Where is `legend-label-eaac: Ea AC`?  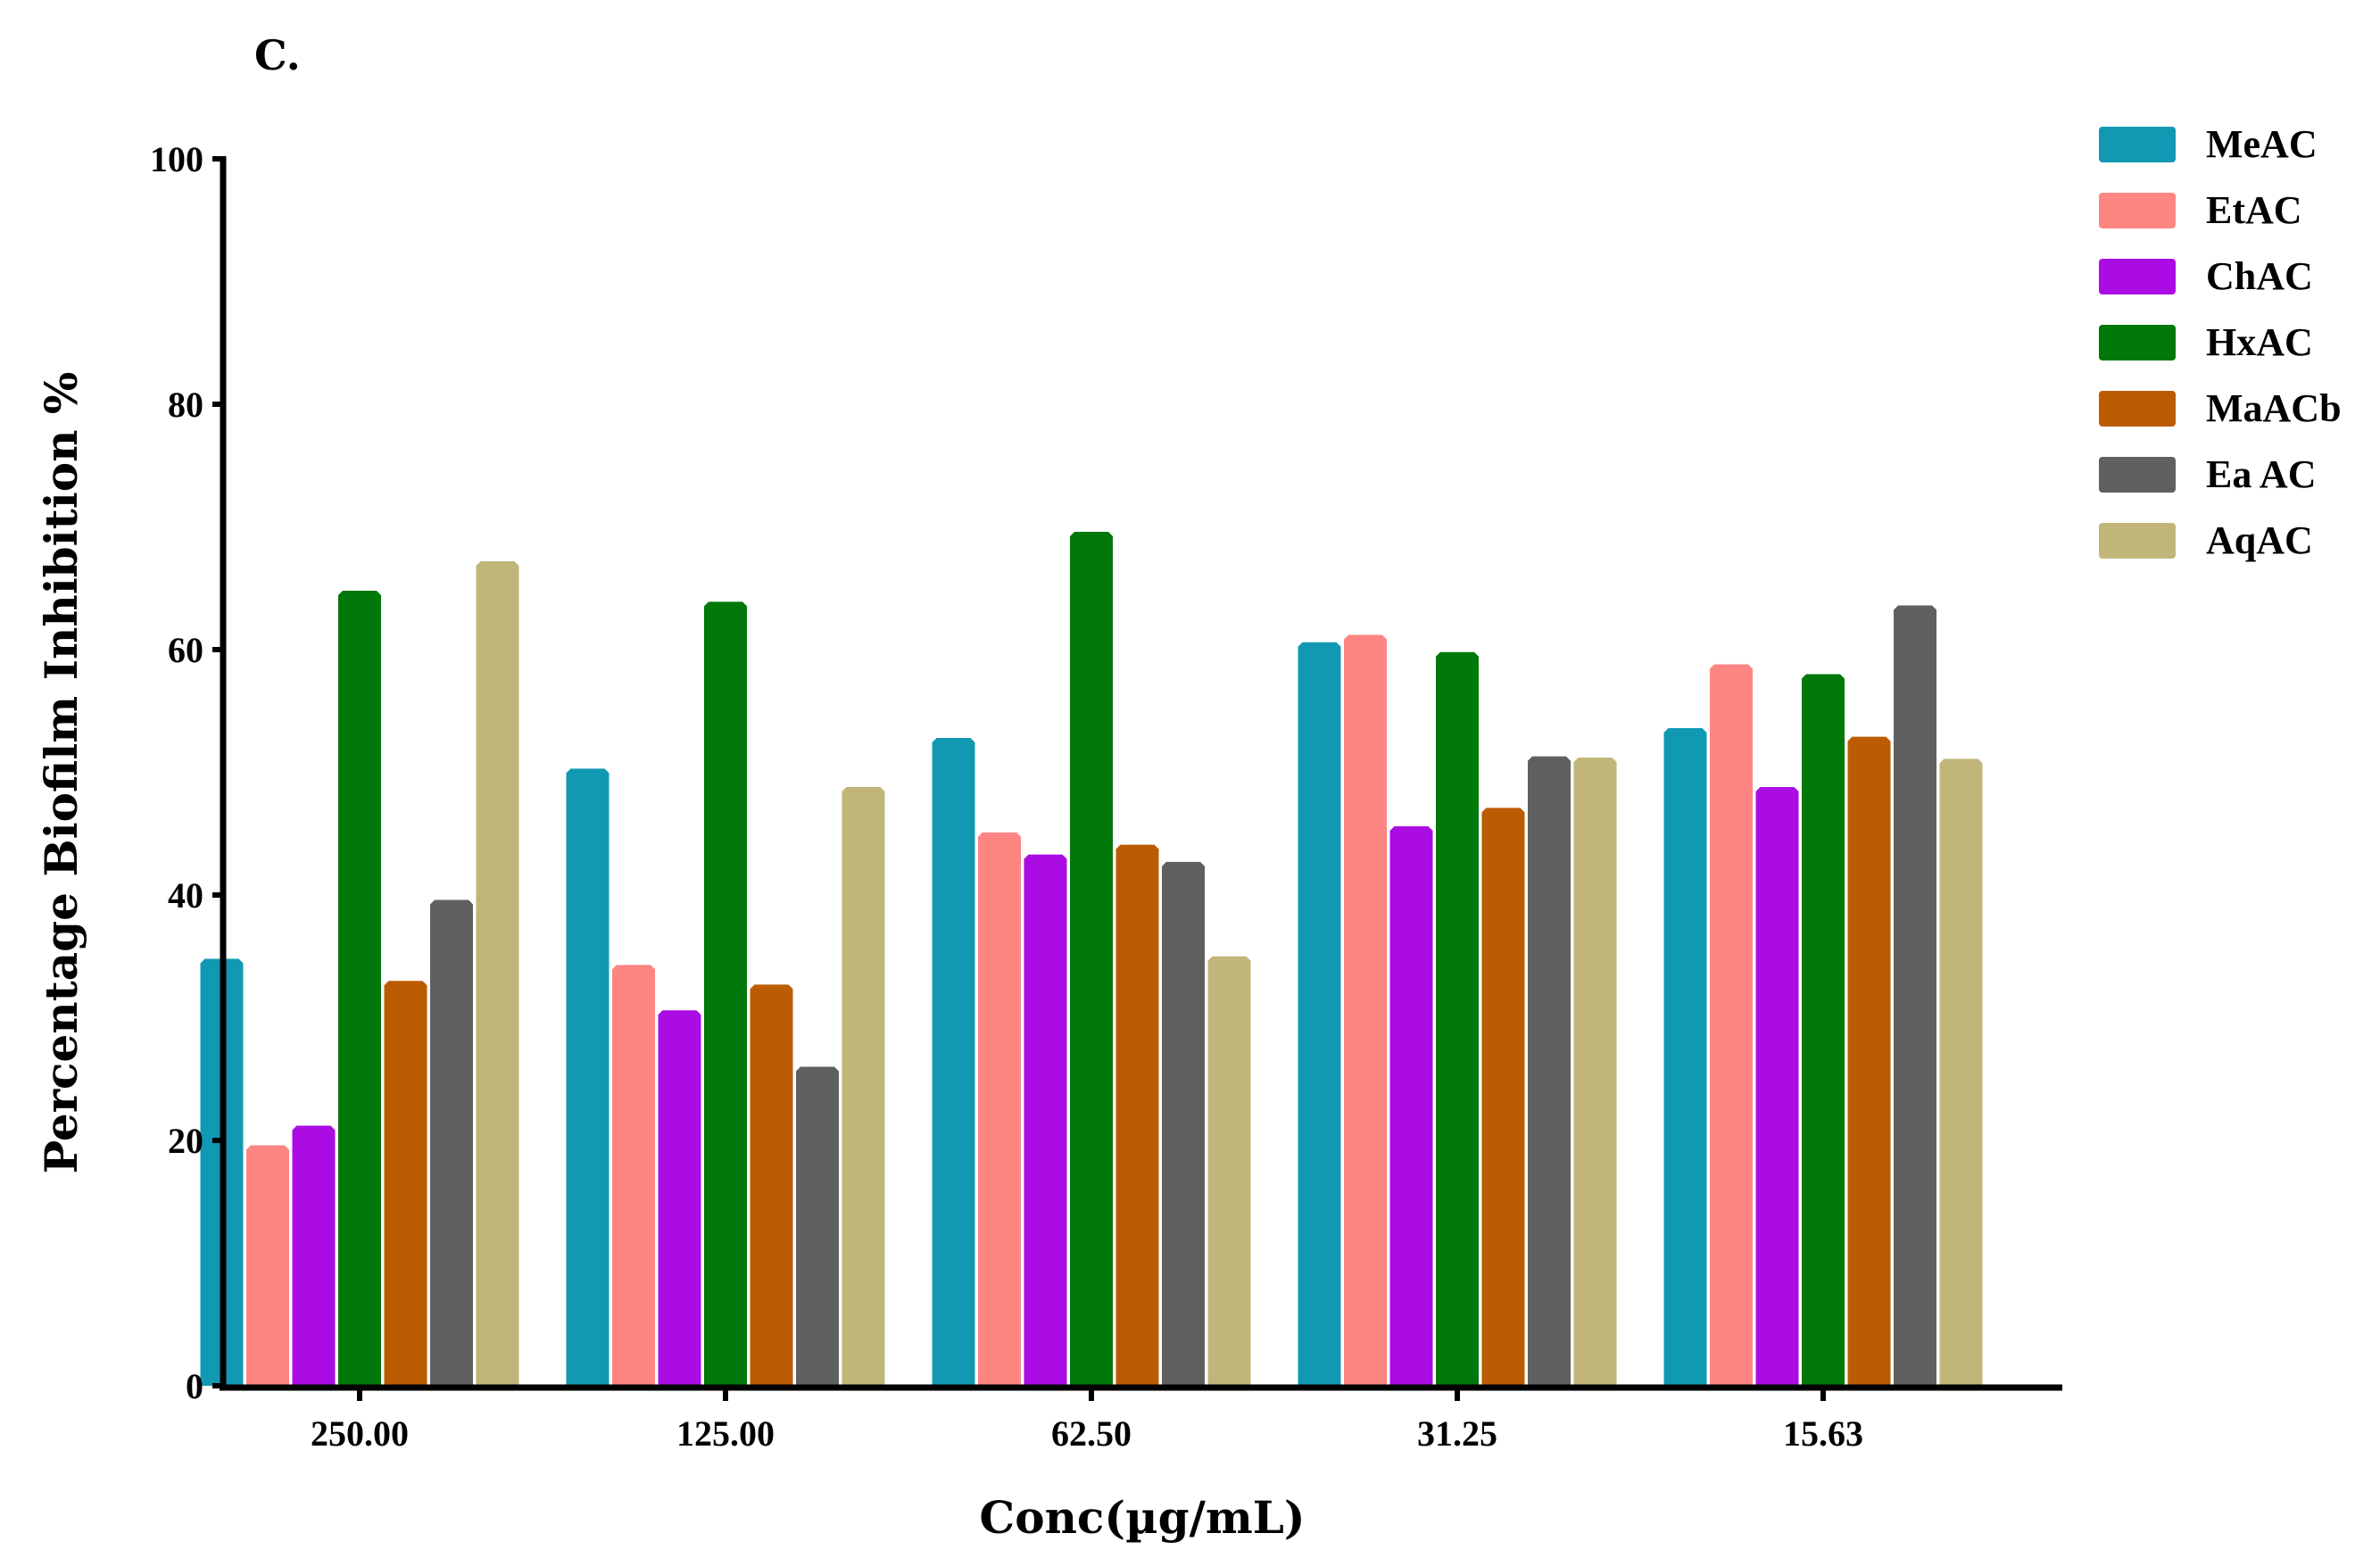 legend-label-eaac: Ea AC is located at coordinates (2261, 474).